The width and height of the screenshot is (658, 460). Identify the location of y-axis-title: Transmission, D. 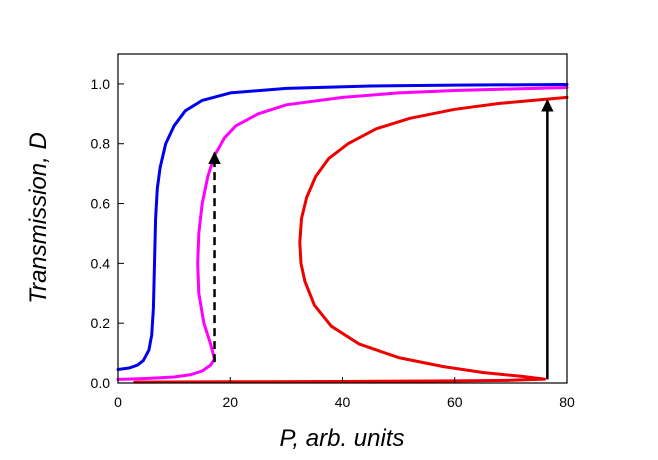
(38, 218).